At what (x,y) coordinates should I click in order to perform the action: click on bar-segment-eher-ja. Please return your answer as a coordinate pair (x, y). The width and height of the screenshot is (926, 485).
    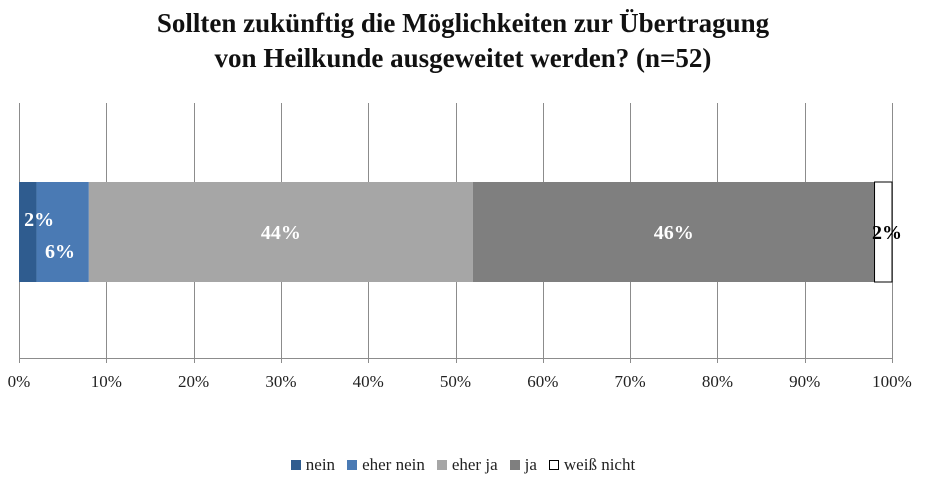
    Looking at the image, I should click on (280, 232).